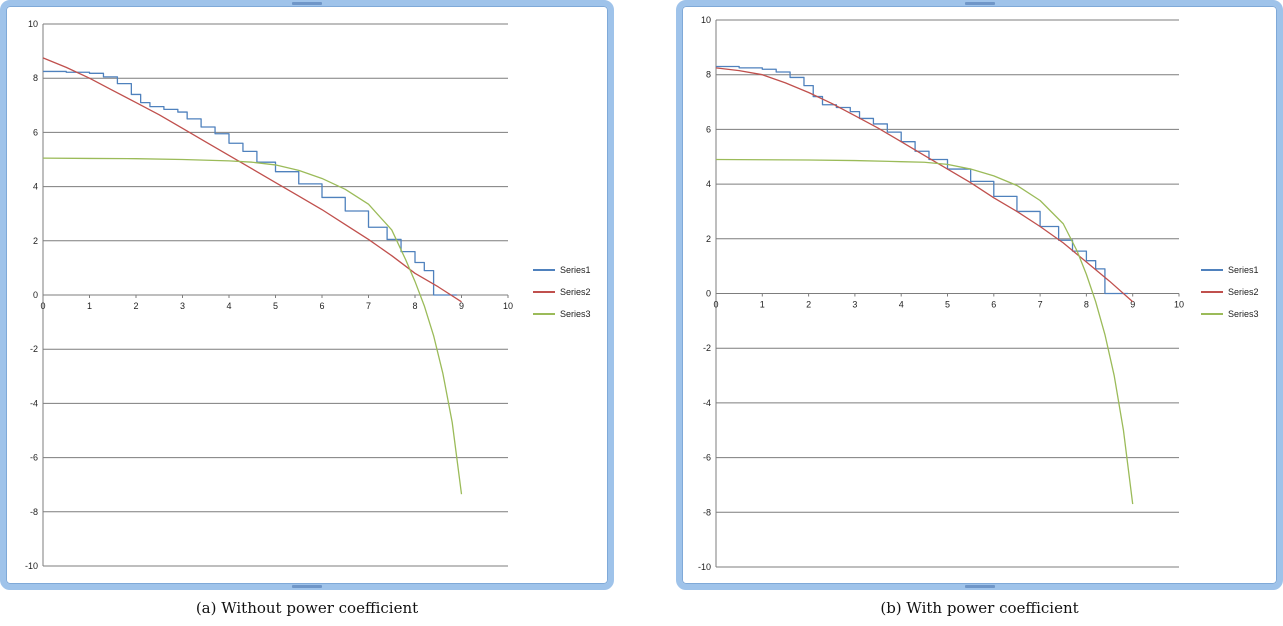 This screenshot has height=626, width=1283. I want to click on chart-caption-b: (b) With power coefficient, so click(979, 608).